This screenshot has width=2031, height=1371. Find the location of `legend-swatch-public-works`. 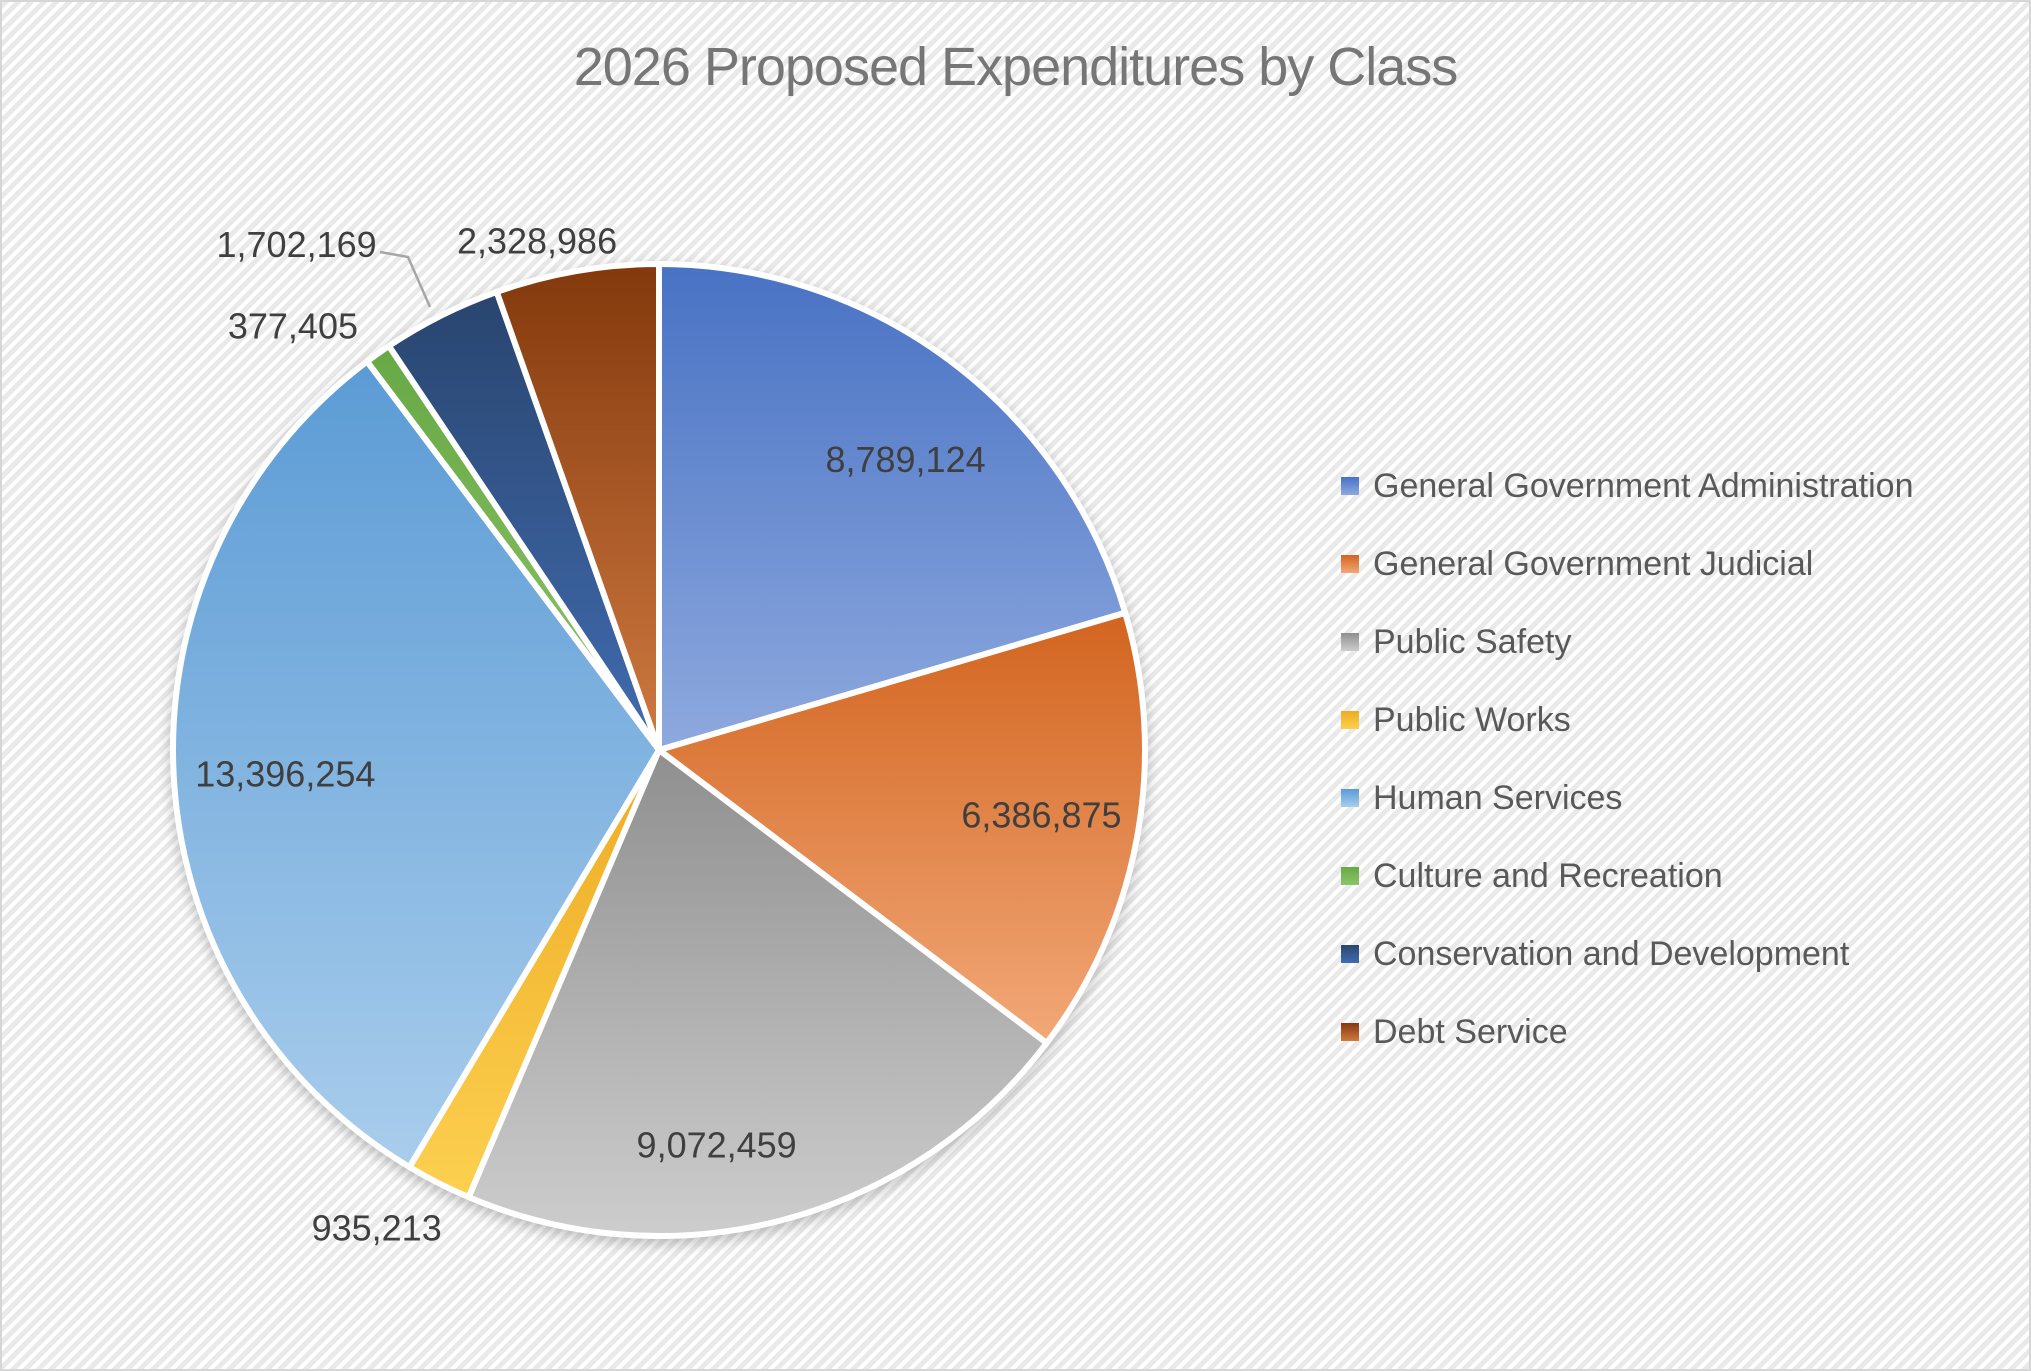

legend-swatch-public-works is located at coordinates (1350, 720).